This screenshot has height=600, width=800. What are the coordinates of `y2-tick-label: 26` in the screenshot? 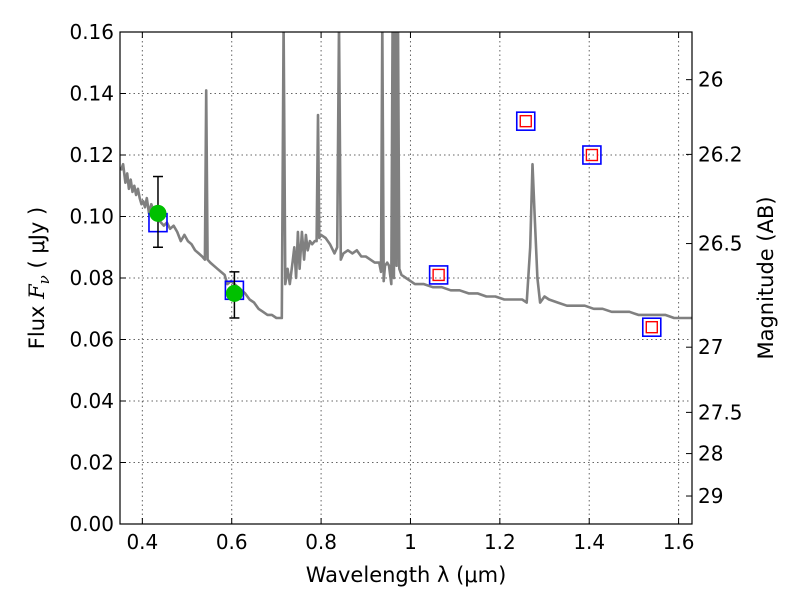 It's located at (710, 80).